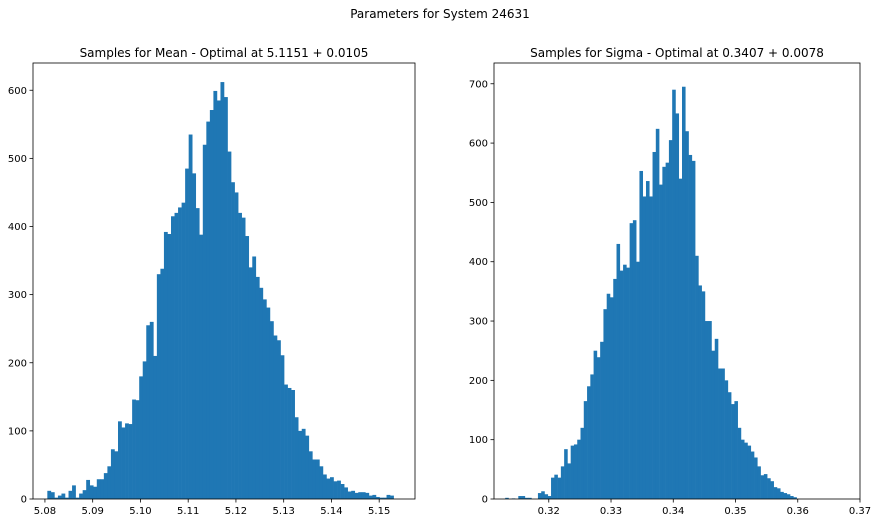  Describe the element at coordinates (188, 511) in the screenshot. I see `x-tick-label: 5.11` at that location.